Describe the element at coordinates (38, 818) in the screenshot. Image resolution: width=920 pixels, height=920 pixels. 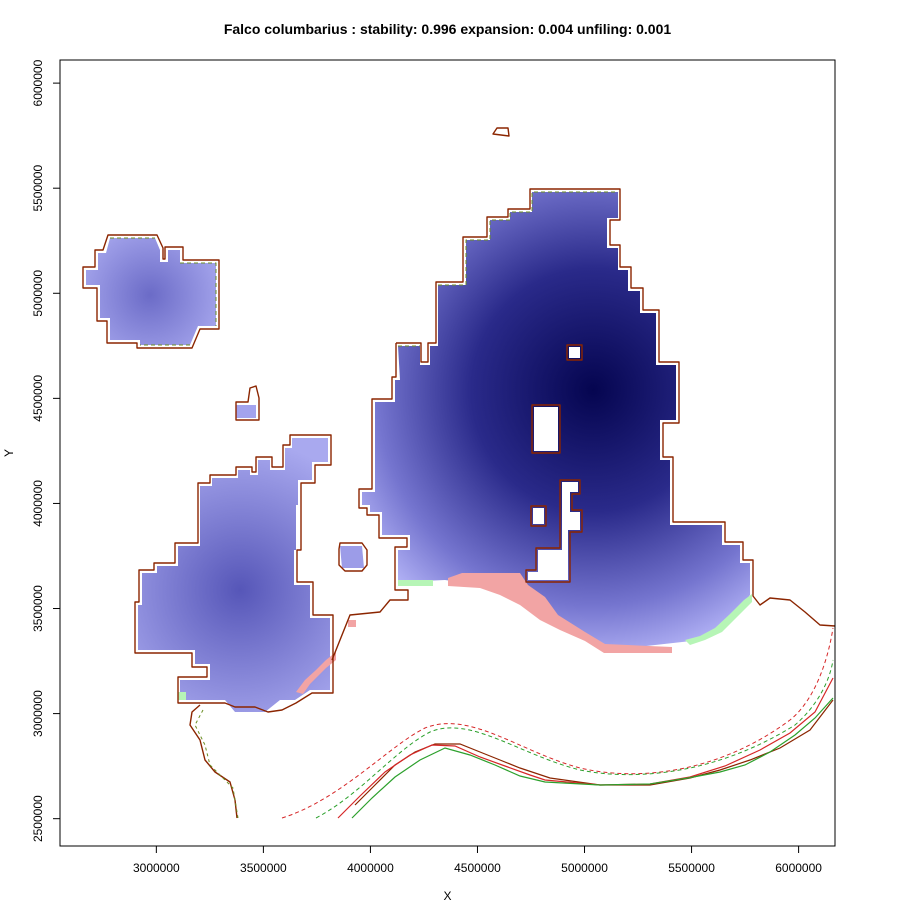
I see `y-tick-label: 2500000` at that location.